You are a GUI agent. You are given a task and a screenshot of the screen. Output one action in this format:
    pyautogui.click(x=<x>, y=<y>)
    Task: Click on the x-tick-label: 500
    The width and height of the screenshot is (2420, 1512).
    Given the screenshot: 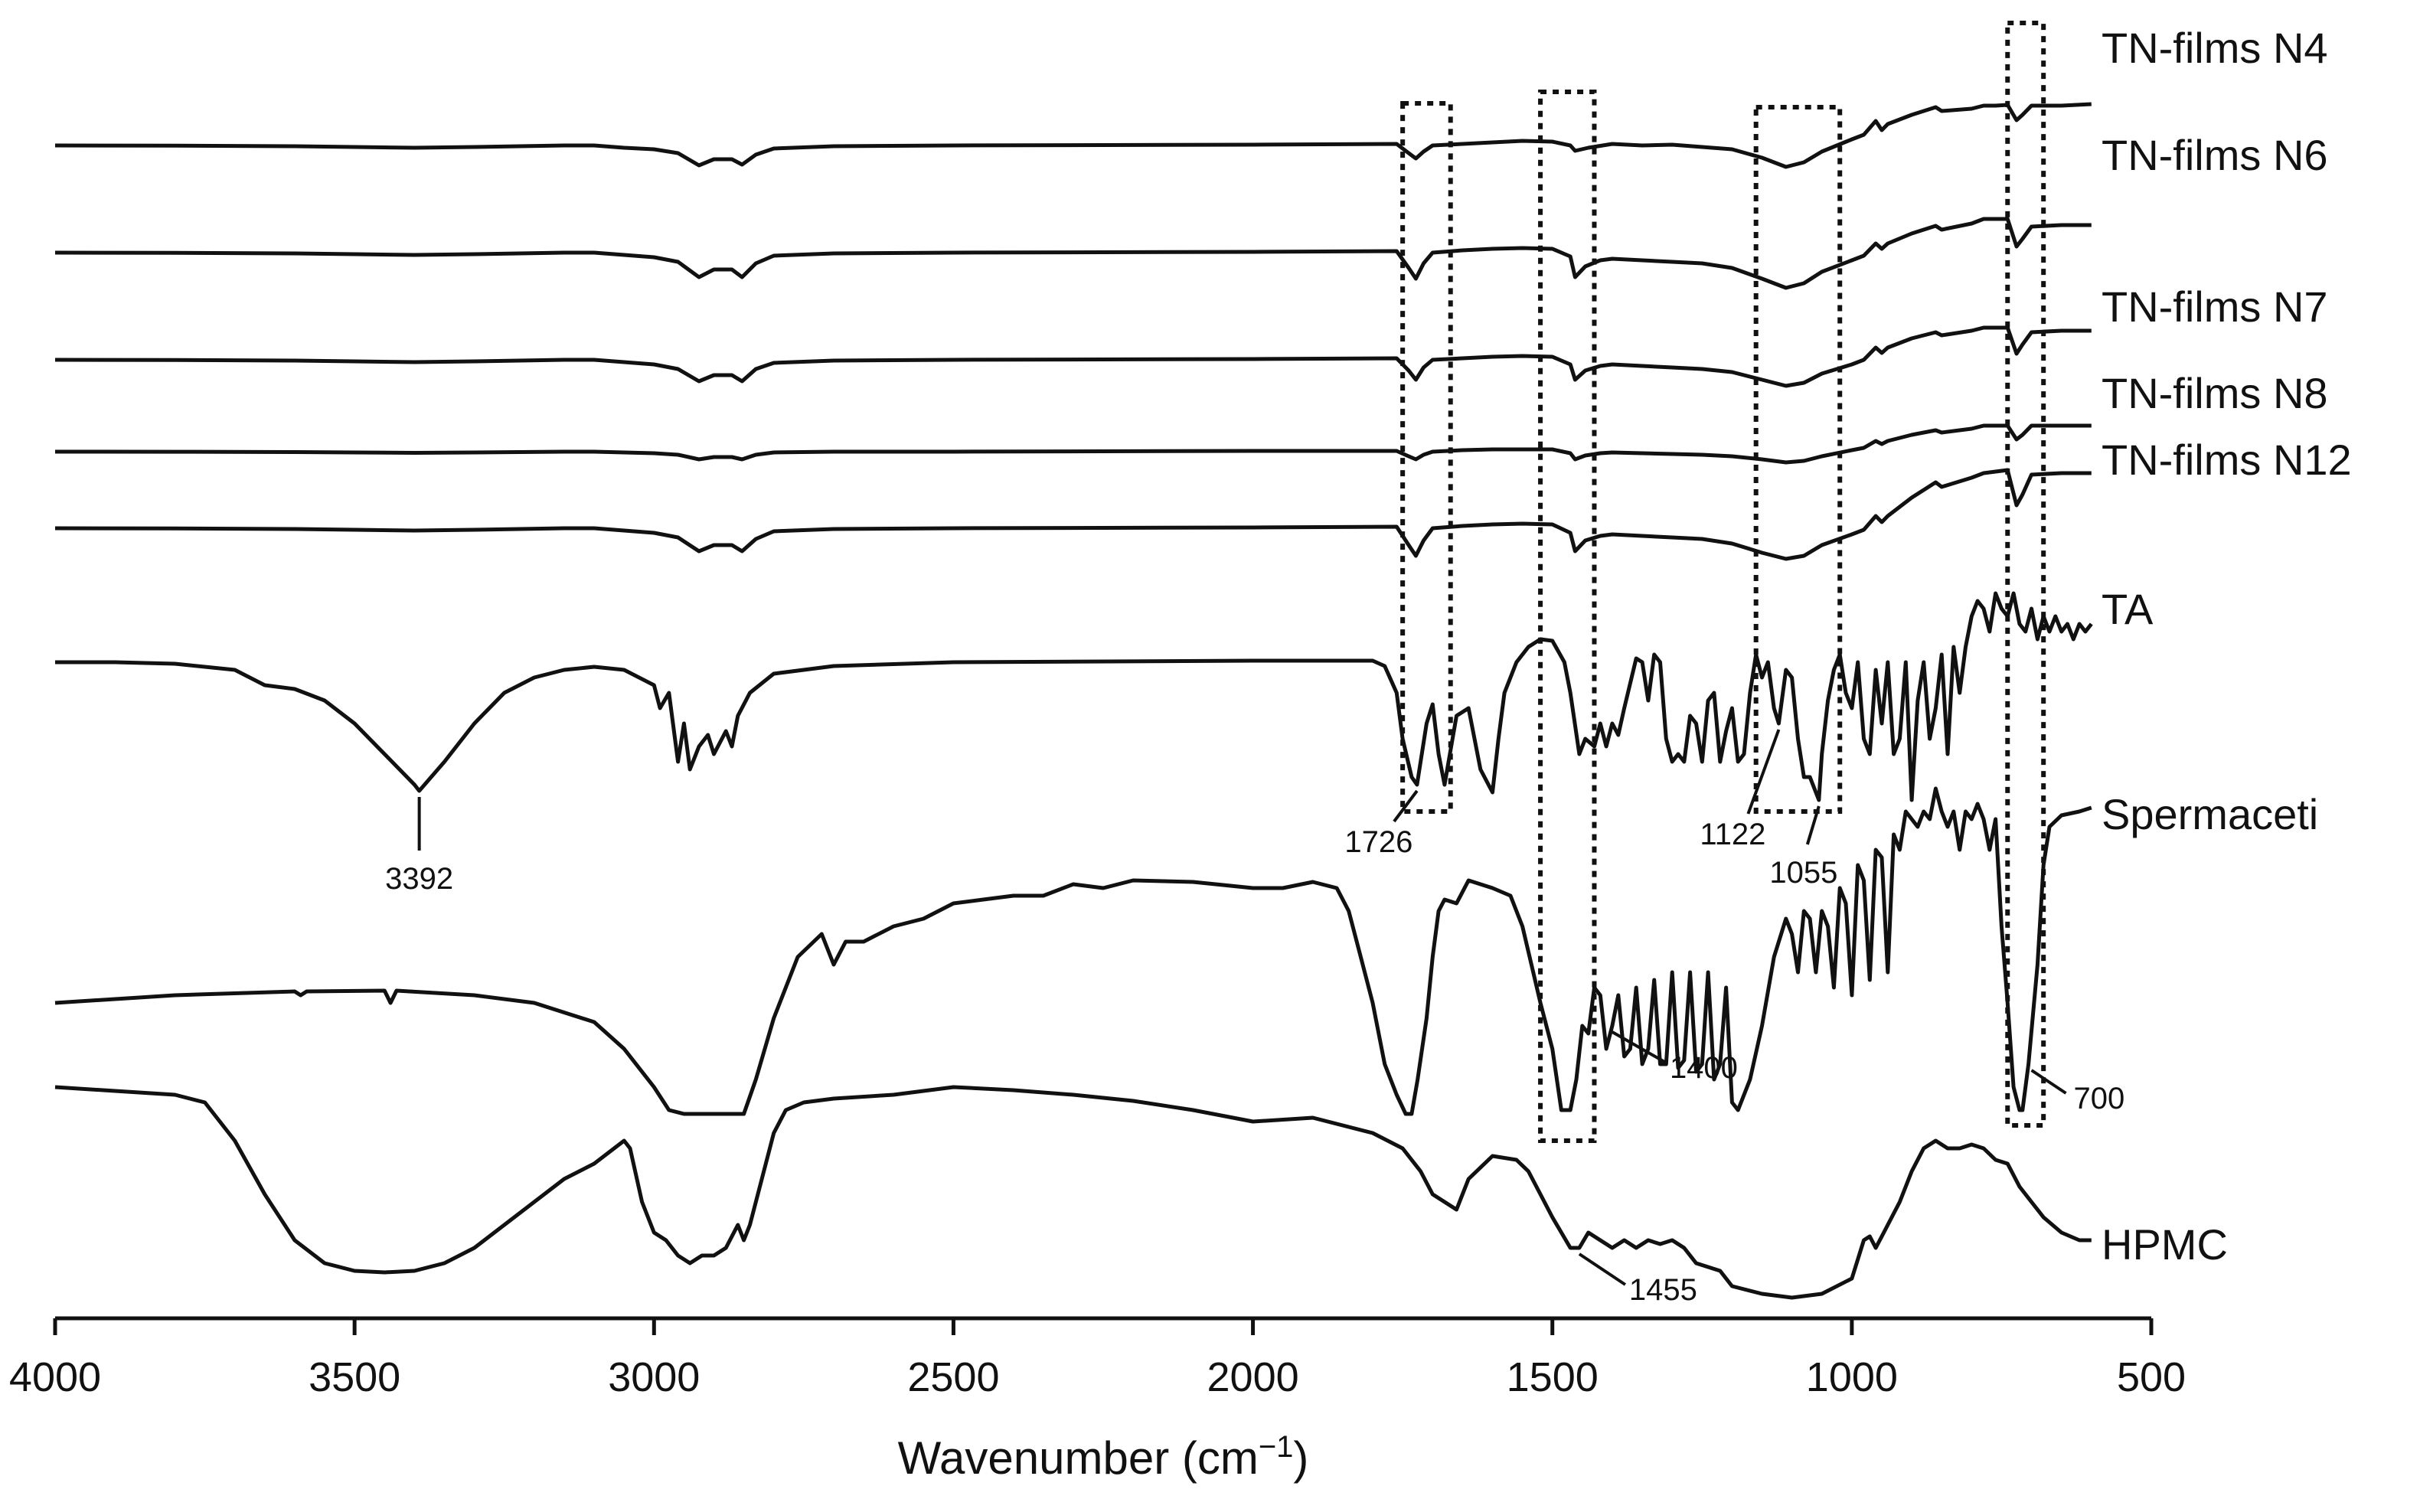 What is the action you would take?
    pyautogui.click(x=2151, y=1377)
    